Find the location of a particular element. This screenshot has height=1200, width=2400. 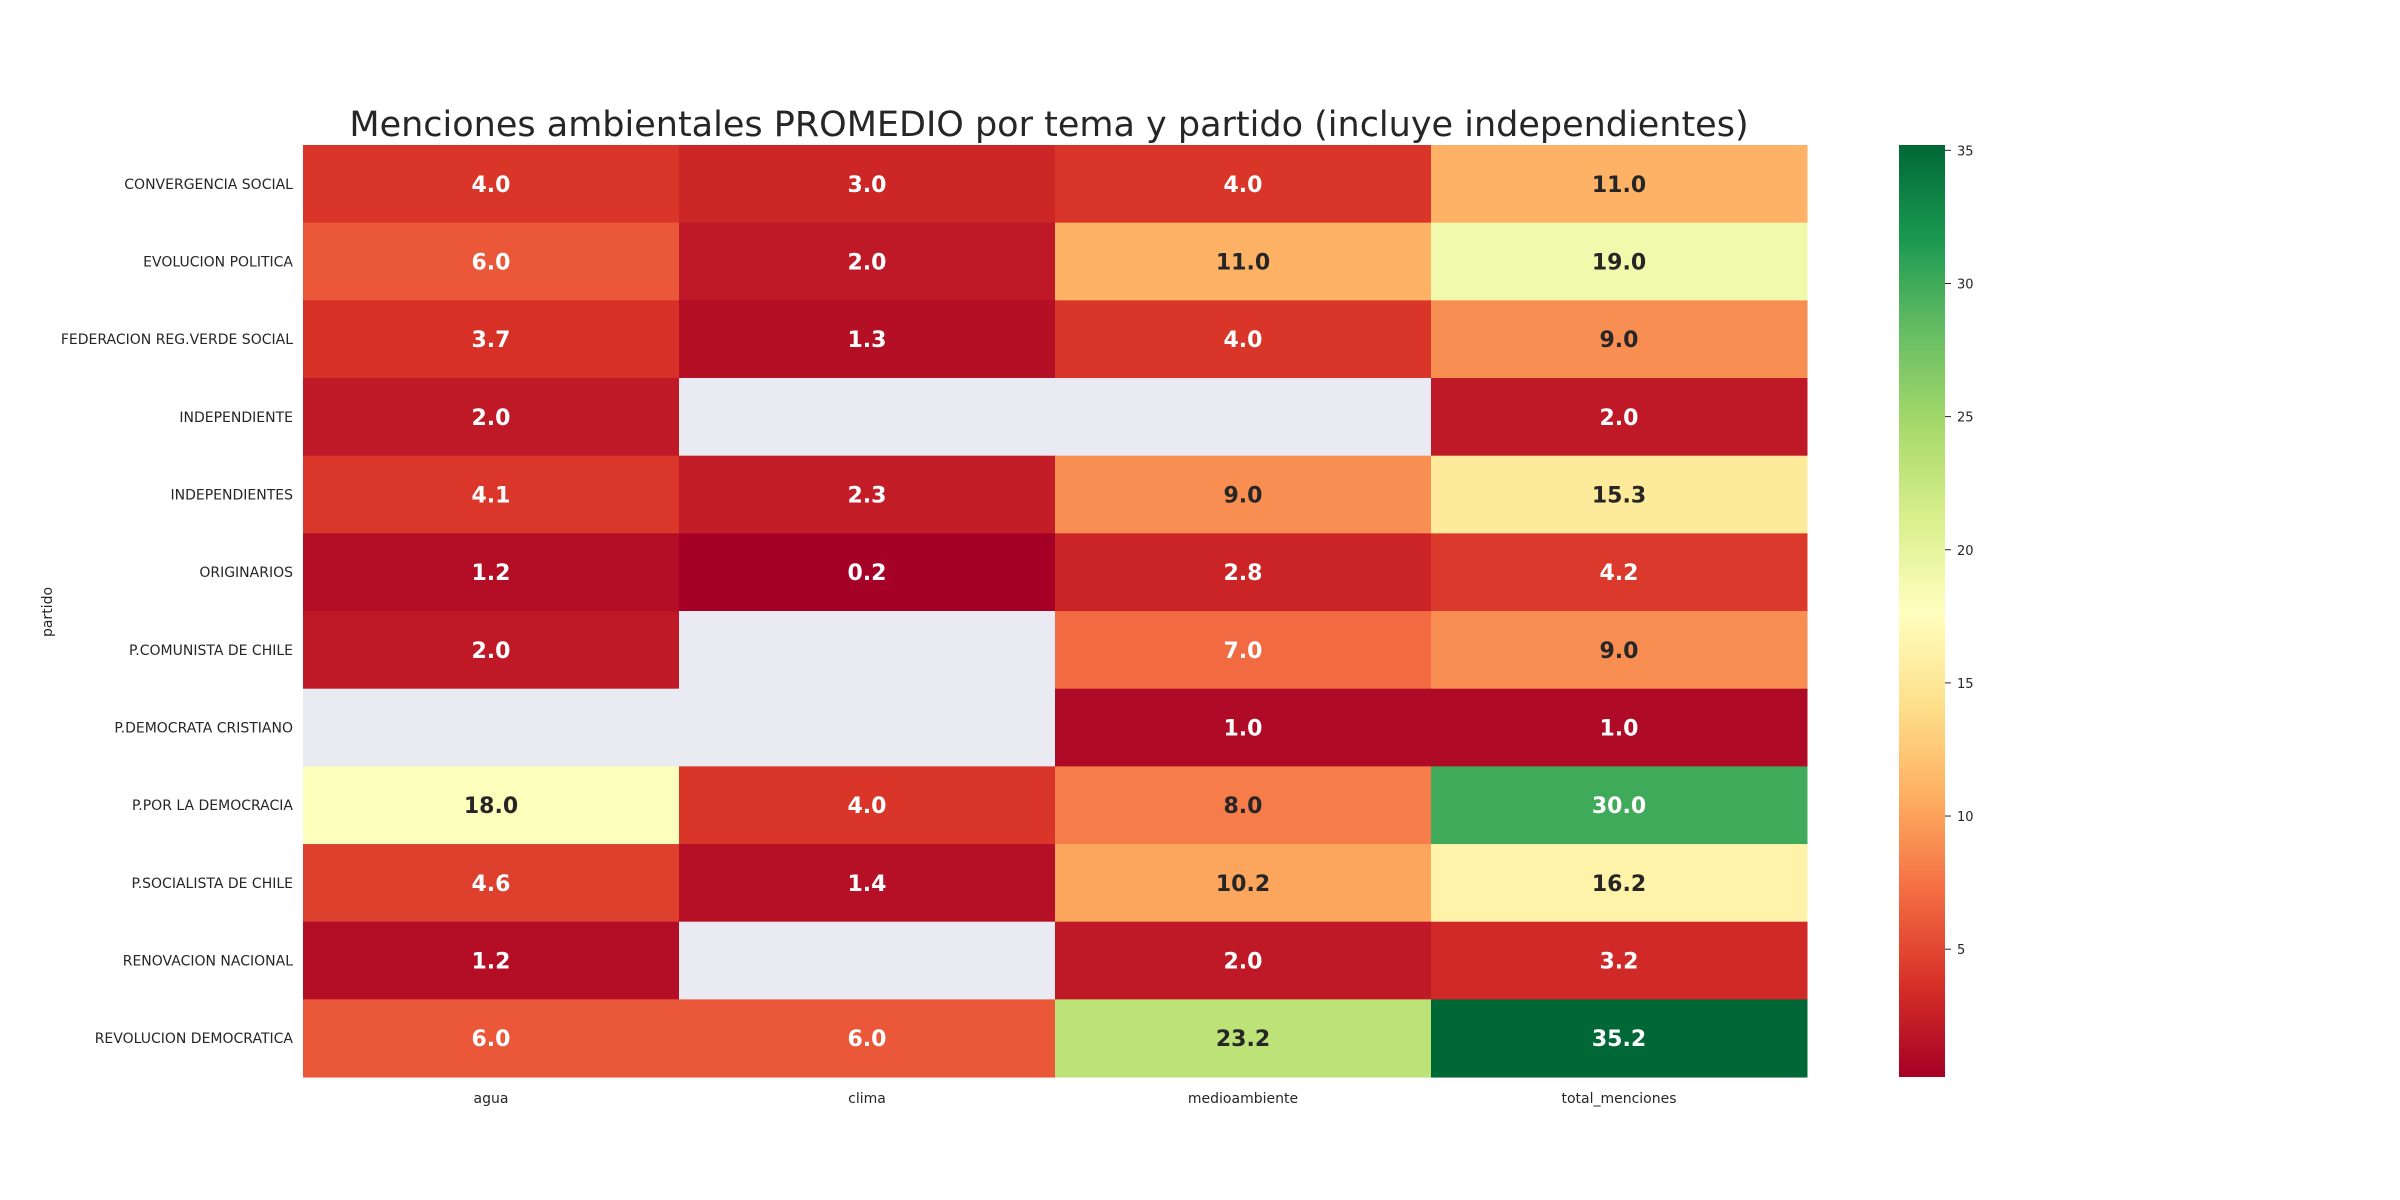

cell-value-label: 23.2 is located at coordinates (1243, 1039).